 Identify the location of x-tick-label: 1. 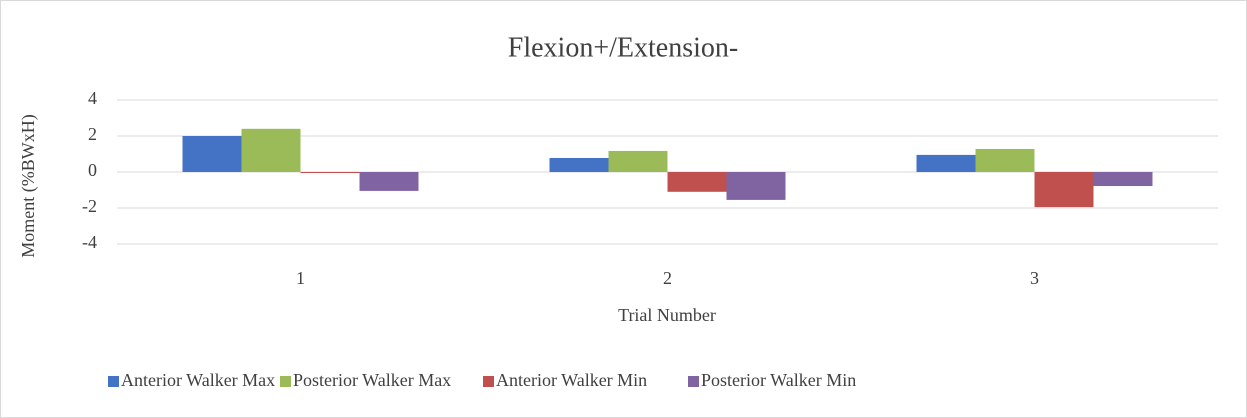
(300, 278).